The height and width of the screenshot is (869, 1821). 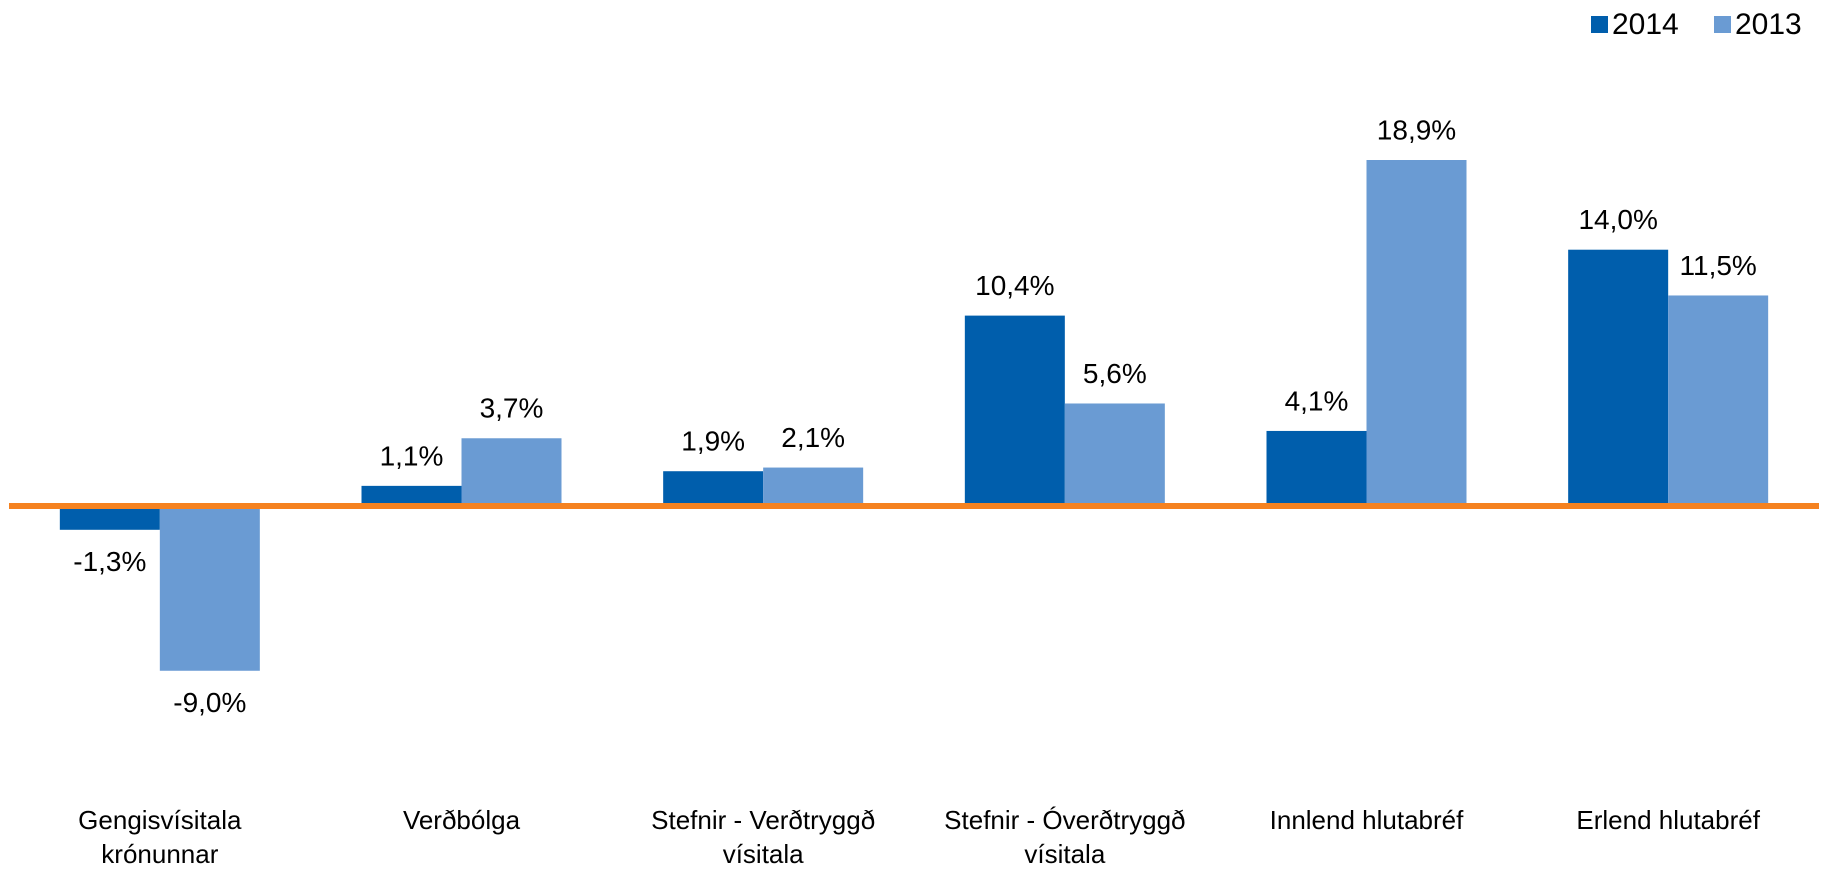 What do you see at coordinates (1115, 373) in the screenshot?
I see `data-label: 5,6%` at bounding box center [1115, 373].